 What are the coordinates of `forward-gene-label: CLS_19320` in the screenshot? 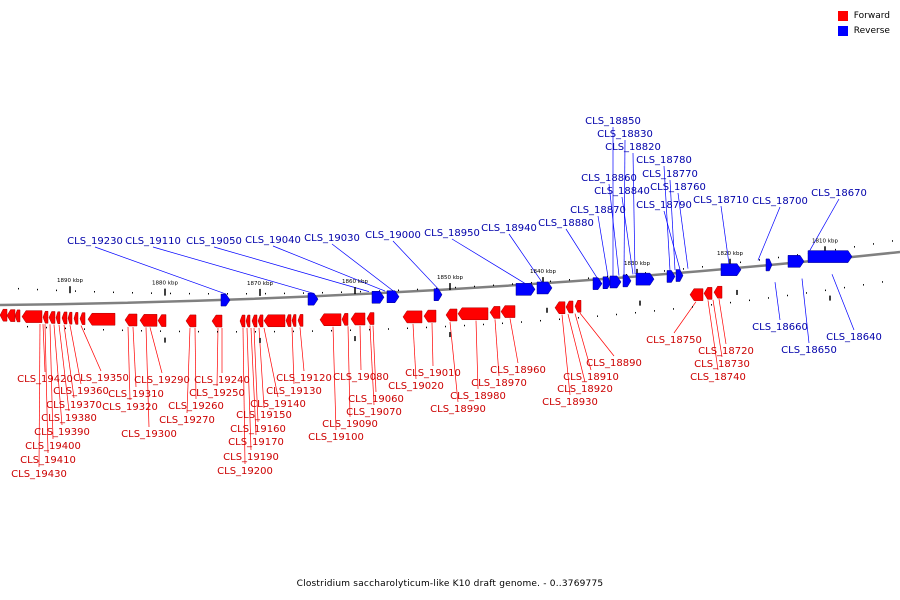 It's located at (130, 407).